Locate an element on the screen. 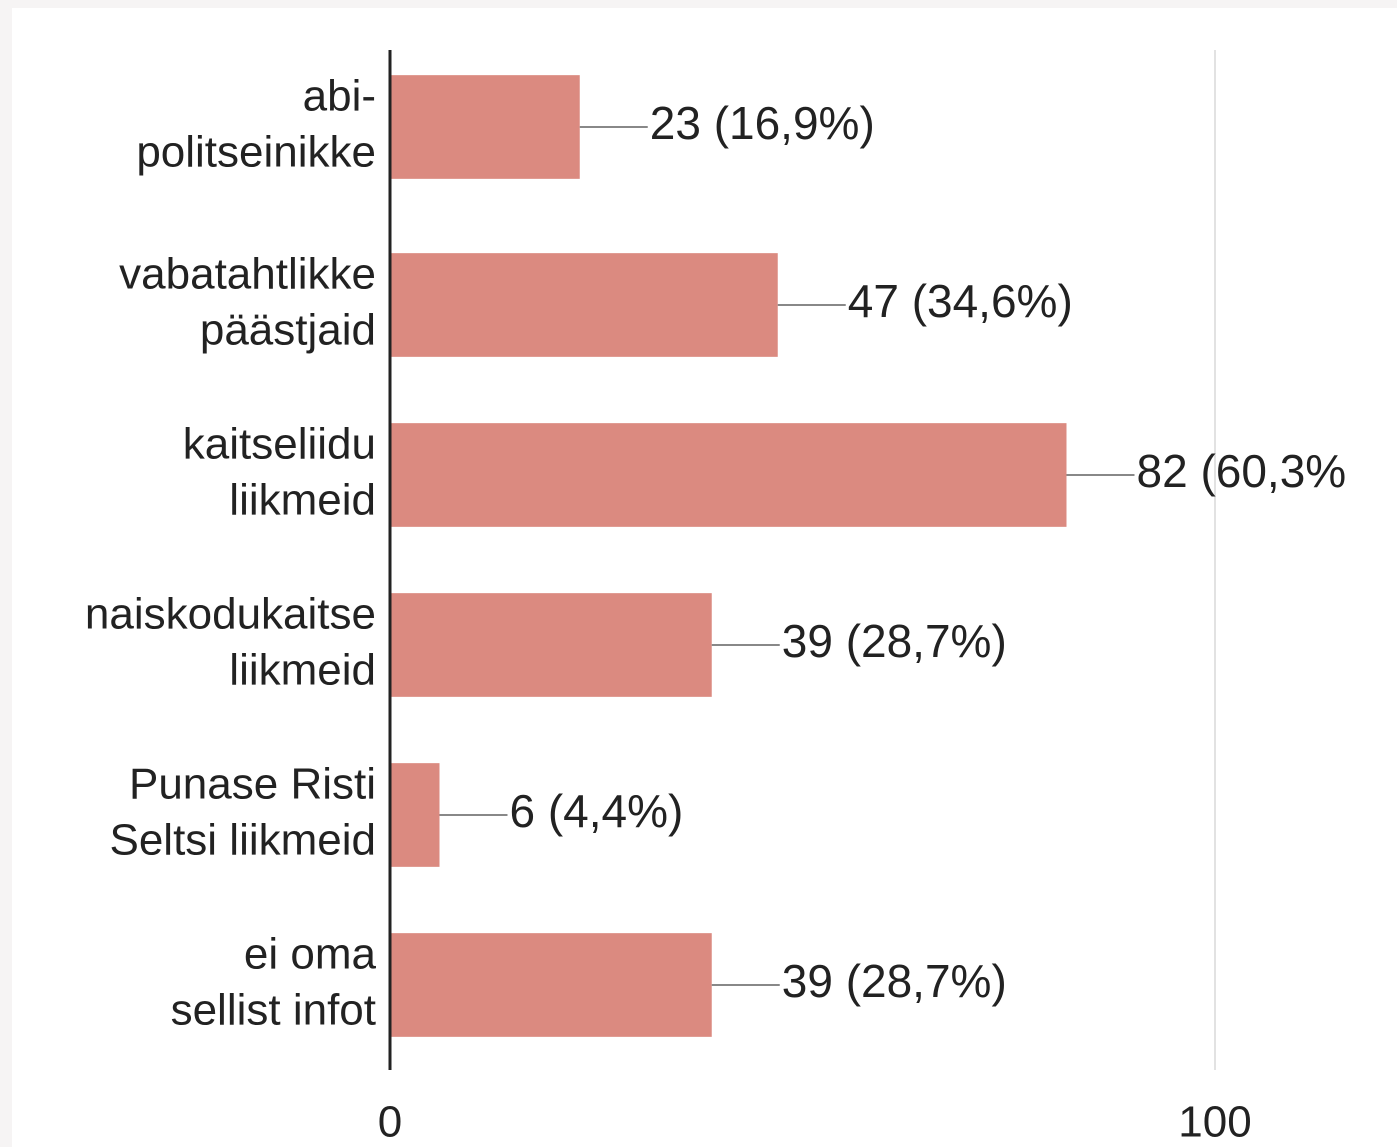 The image size is (1397, 1147). value-label: 82 (60,3% is located at coordinates (1242, 471).